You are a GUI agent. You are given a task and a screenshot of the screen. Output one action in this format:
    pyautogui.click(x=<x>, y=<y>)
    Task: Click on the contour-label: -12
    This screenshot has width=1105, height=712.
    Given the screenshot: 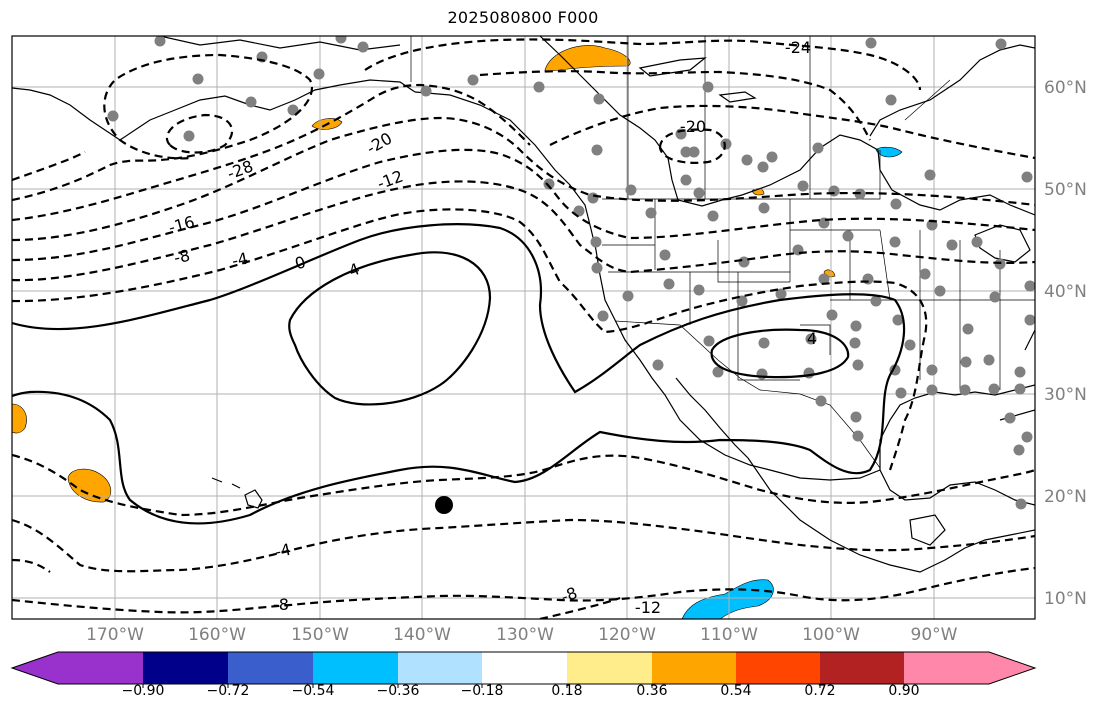 What is the action you would take?
    pyautogui.click(x=648, y=607)
    